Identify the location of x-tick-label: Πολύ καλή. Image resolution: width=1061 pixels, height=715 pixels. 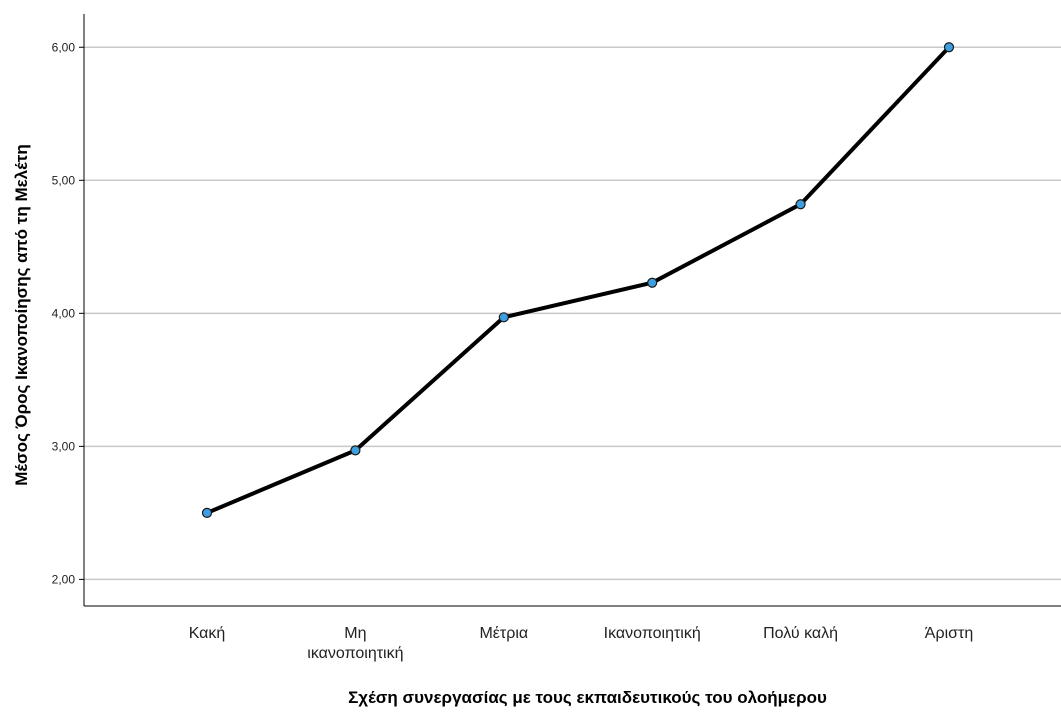
(800, 633).